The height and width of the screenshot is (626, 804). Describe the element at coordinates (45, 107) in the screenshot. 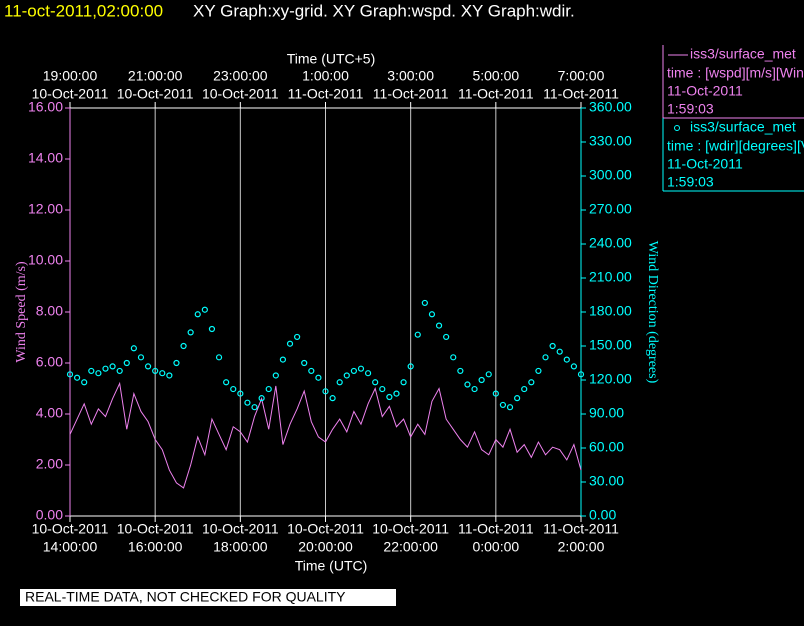

I see `y-tick-label: 16.00` at that location.